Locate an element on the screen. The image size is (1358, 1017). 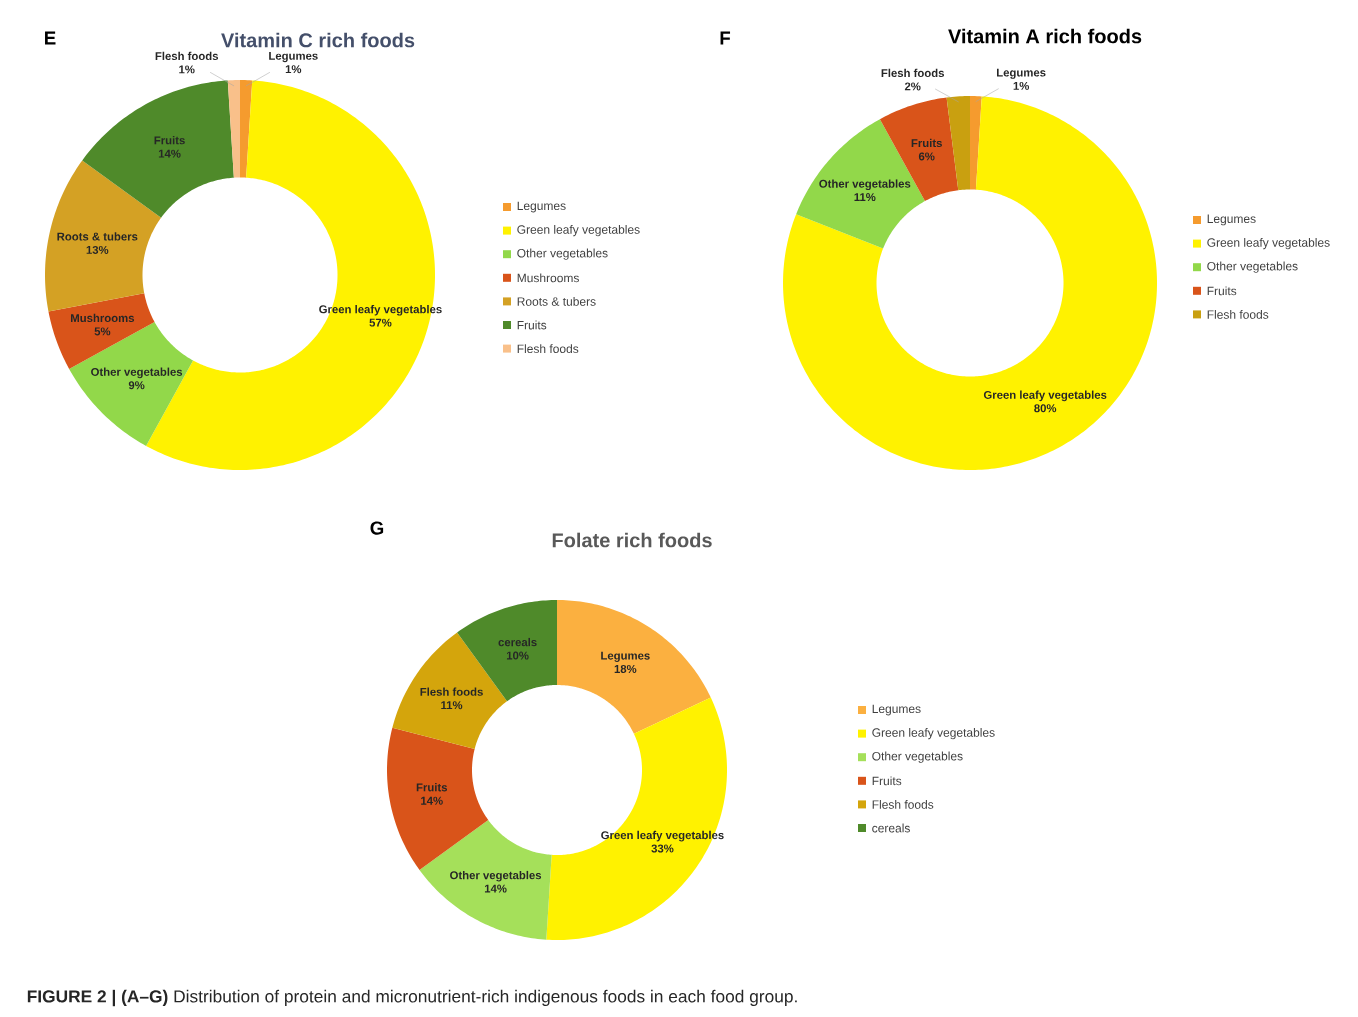
chart-title: Vitamin C rich foods is located at coordinates (318, 40).